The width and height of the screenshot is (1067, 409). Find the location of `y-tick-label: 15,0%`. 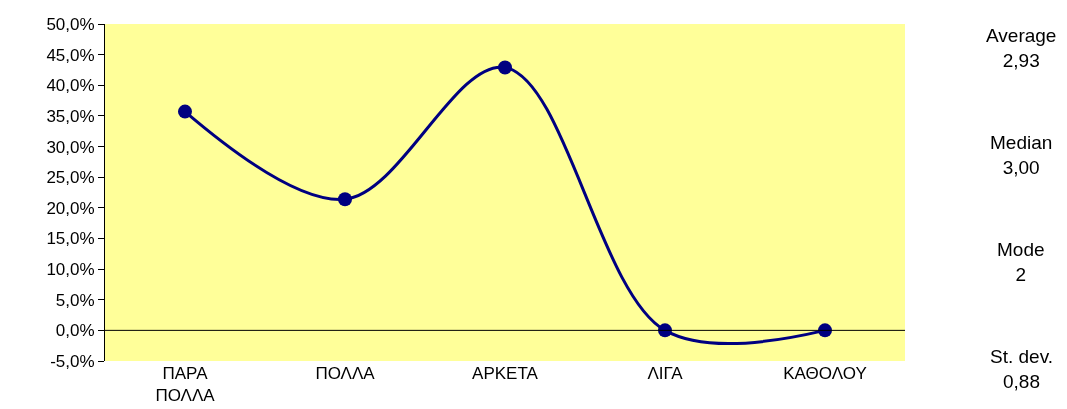

y-tick-label: 15,0% is located at coordinates (70, 239).